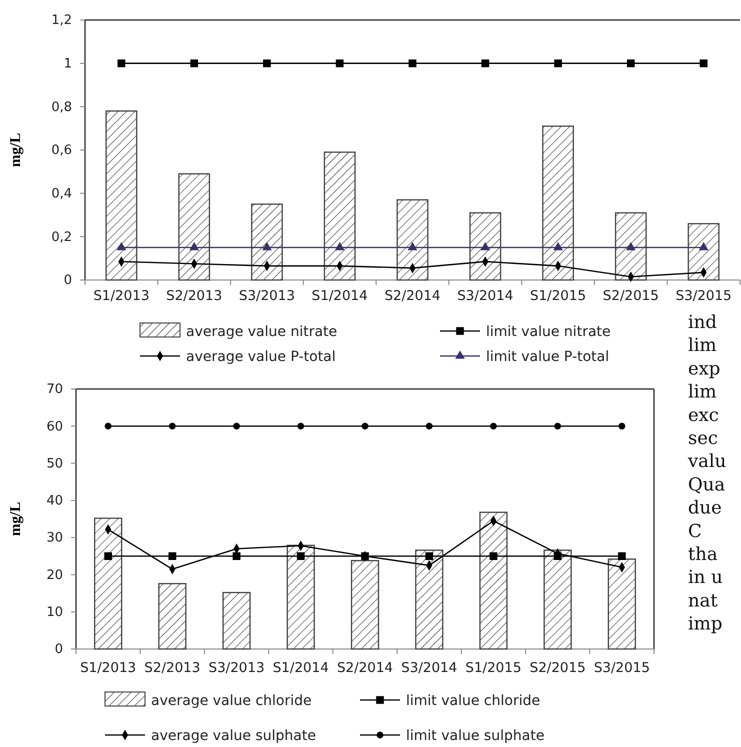 This screenshot has width=741, height=747. I want to click on y-tick-label: 10, so click(54, 612).